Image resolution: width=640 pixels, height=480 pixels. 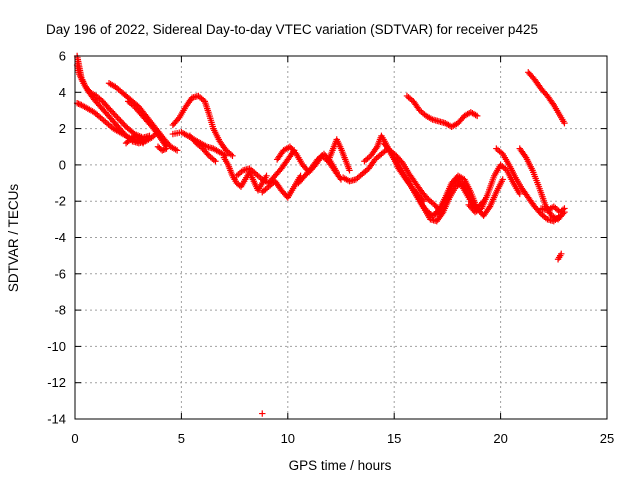 I want to click on y-tick-label: 4, so click(x=62, y=92).